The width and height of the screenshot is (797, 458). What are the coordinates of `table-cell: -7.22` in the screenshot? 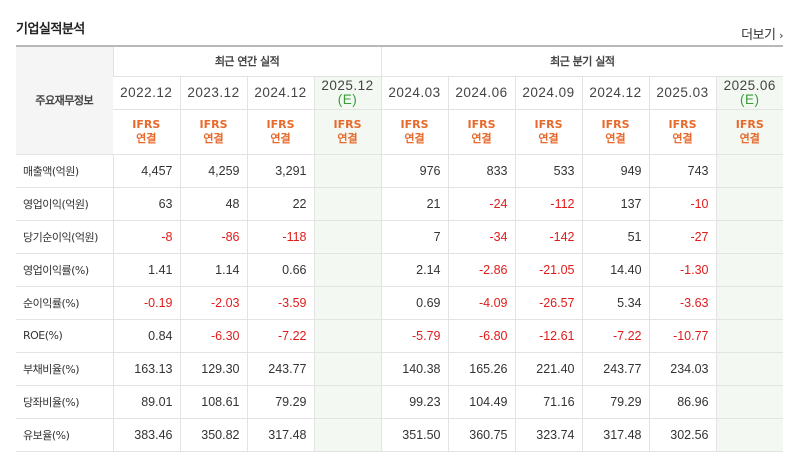 It's located at (615, 336).